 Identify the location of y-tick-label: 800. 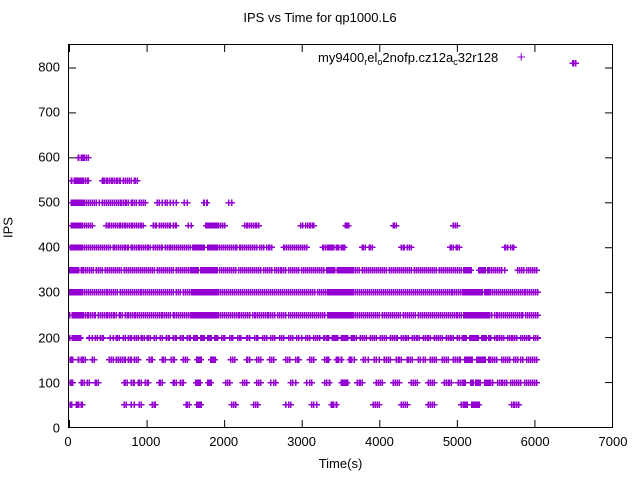
(49, 67).